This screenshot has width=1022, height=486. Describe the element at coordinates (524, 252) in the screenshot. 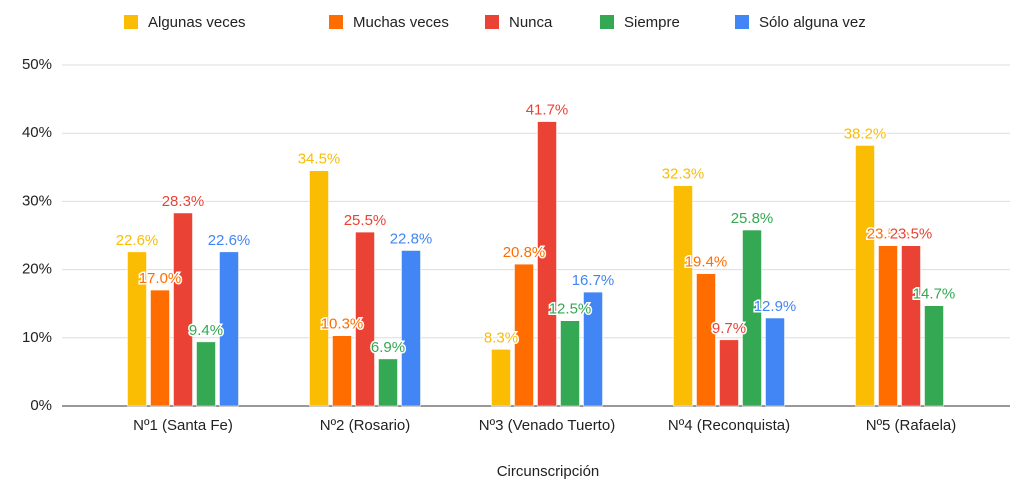

I see `value-label: 20.8%` at that location.